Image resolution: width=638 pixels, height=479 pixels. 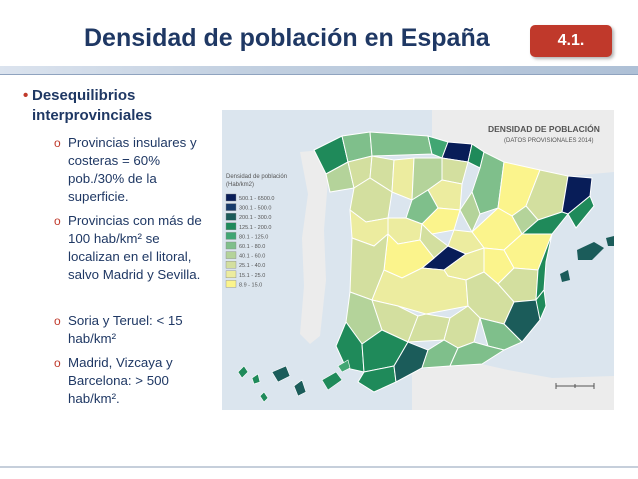 What do you see at coordinates (252, 257) in the screenshot?
I see `legend-label: 40.1 - 60.0` at bounding box center [252, 257].